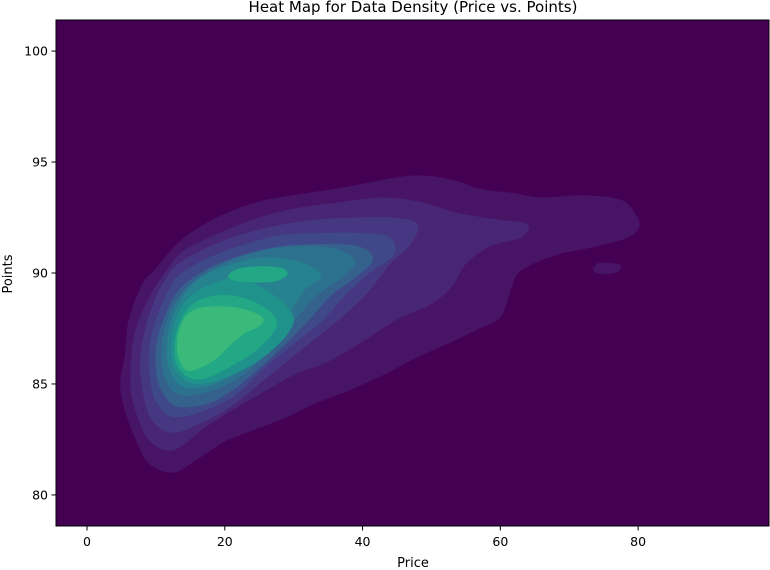 The height and width of the screenshot is (570, 770). I want to click on y-axis-label: Points, so click(8, 273).